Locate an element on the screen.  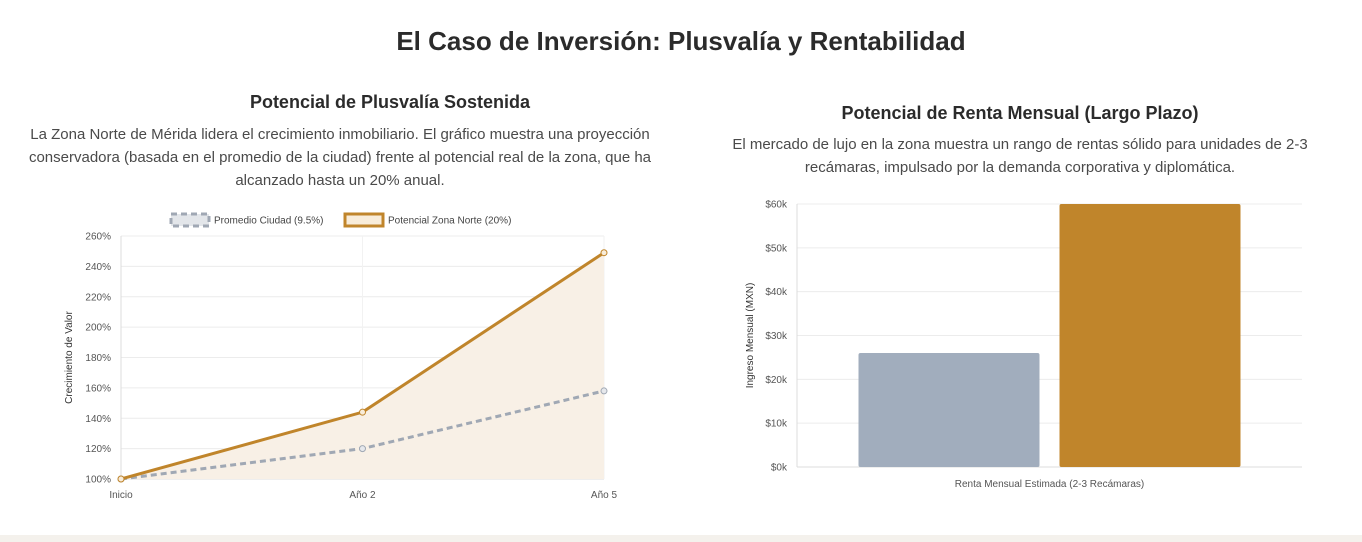
line-chart-y-tick: 120% is located at coordinates (98, 449).